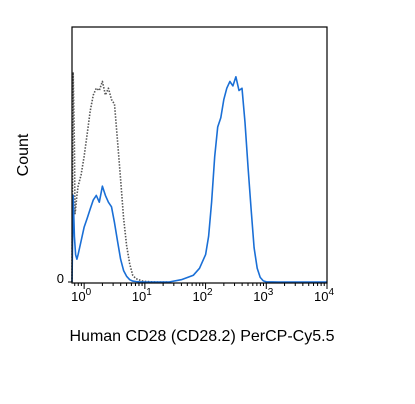 The width and height of the screenshot is (415, 404). What do you see at coordinates (23, 154) in the screenshot?
I see `y-axis-title: Count` at bounding box center [23, 154].